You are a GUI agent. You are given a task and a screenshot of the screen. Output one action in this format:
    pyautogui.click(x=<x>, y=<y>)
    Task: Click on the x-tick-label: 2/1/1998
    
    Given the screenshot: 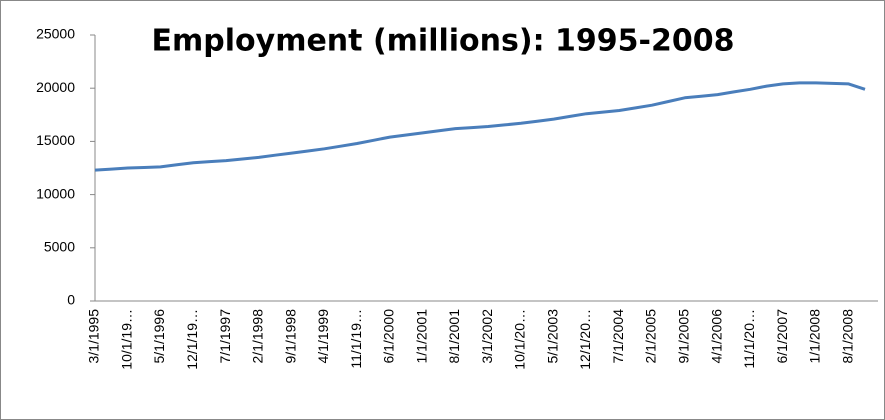 What is the action you would take?
    pyautogui.click(x=258, y=336)
    